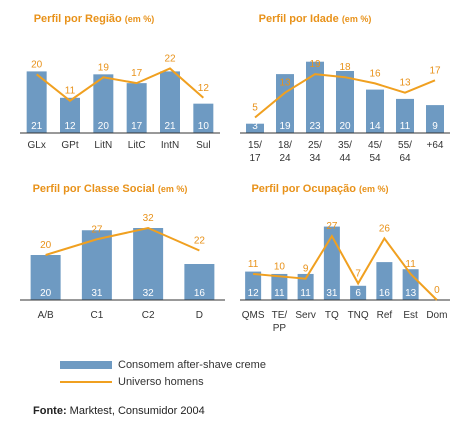 The height and width of the screenshot is (433, 465). I want to click on chart-title-text: Perfil por Região, so click(79, 19).